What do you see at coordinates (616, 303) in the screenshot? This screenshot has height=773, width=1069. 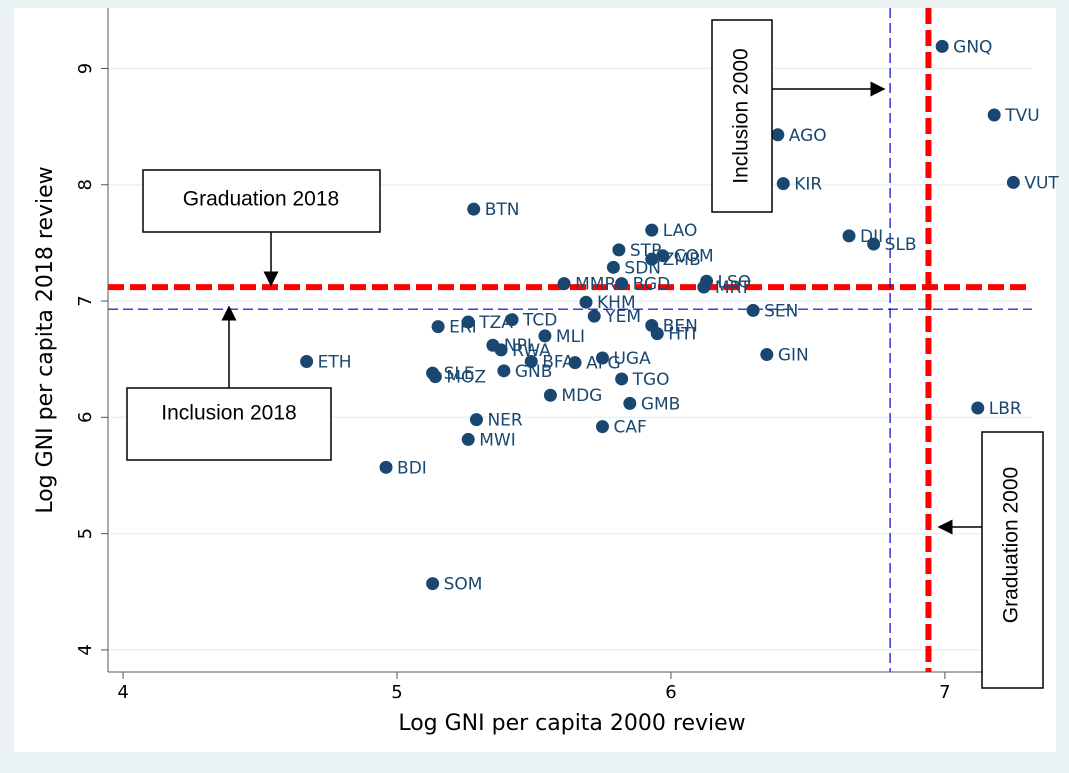 I see `point-label: KHM` at bounding box center [616, 303].